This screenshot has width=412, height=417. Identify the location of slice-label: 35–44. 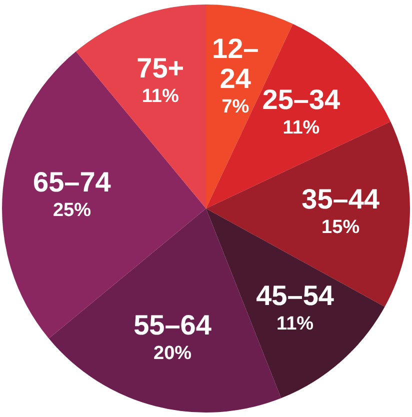
(341, 198).